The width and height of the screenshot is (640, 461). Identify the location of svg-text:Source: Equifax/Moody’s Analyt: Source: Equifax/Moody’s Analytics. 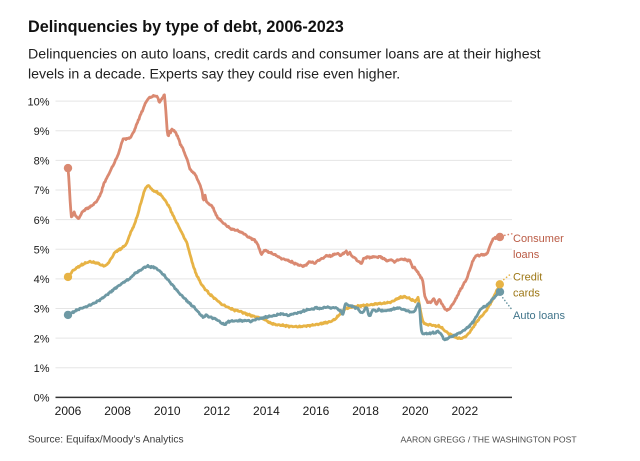
(106, 440).